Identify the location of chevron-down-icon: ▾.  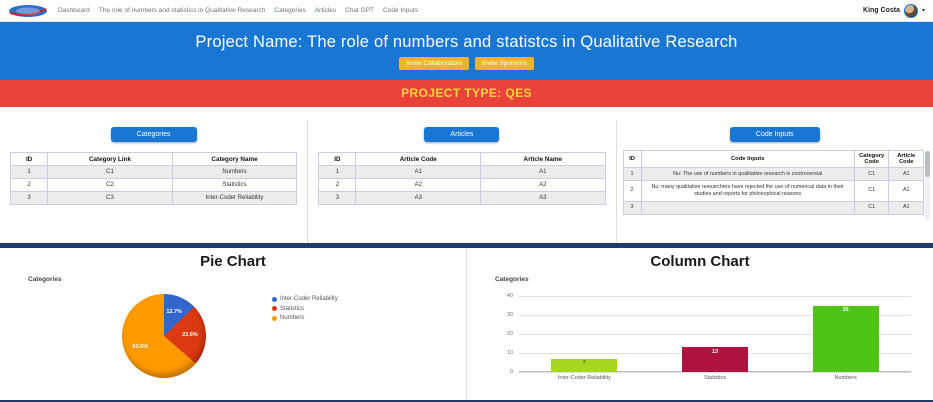
(923, 11).